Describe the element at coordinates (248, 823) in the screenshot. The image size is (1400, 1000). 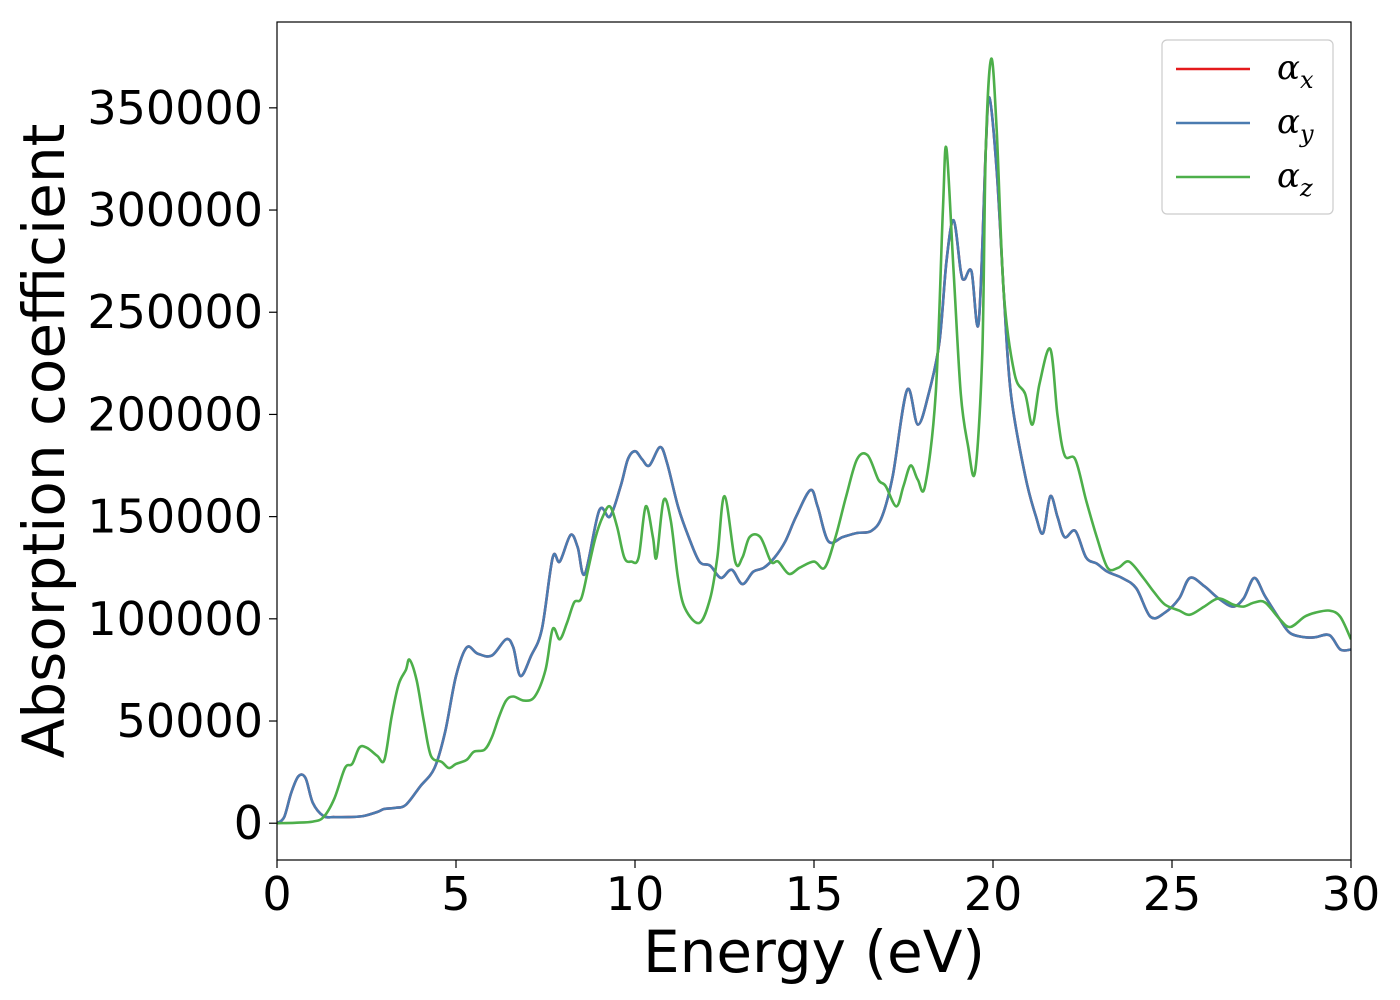
I see `y-tick-label: 0` at that location.